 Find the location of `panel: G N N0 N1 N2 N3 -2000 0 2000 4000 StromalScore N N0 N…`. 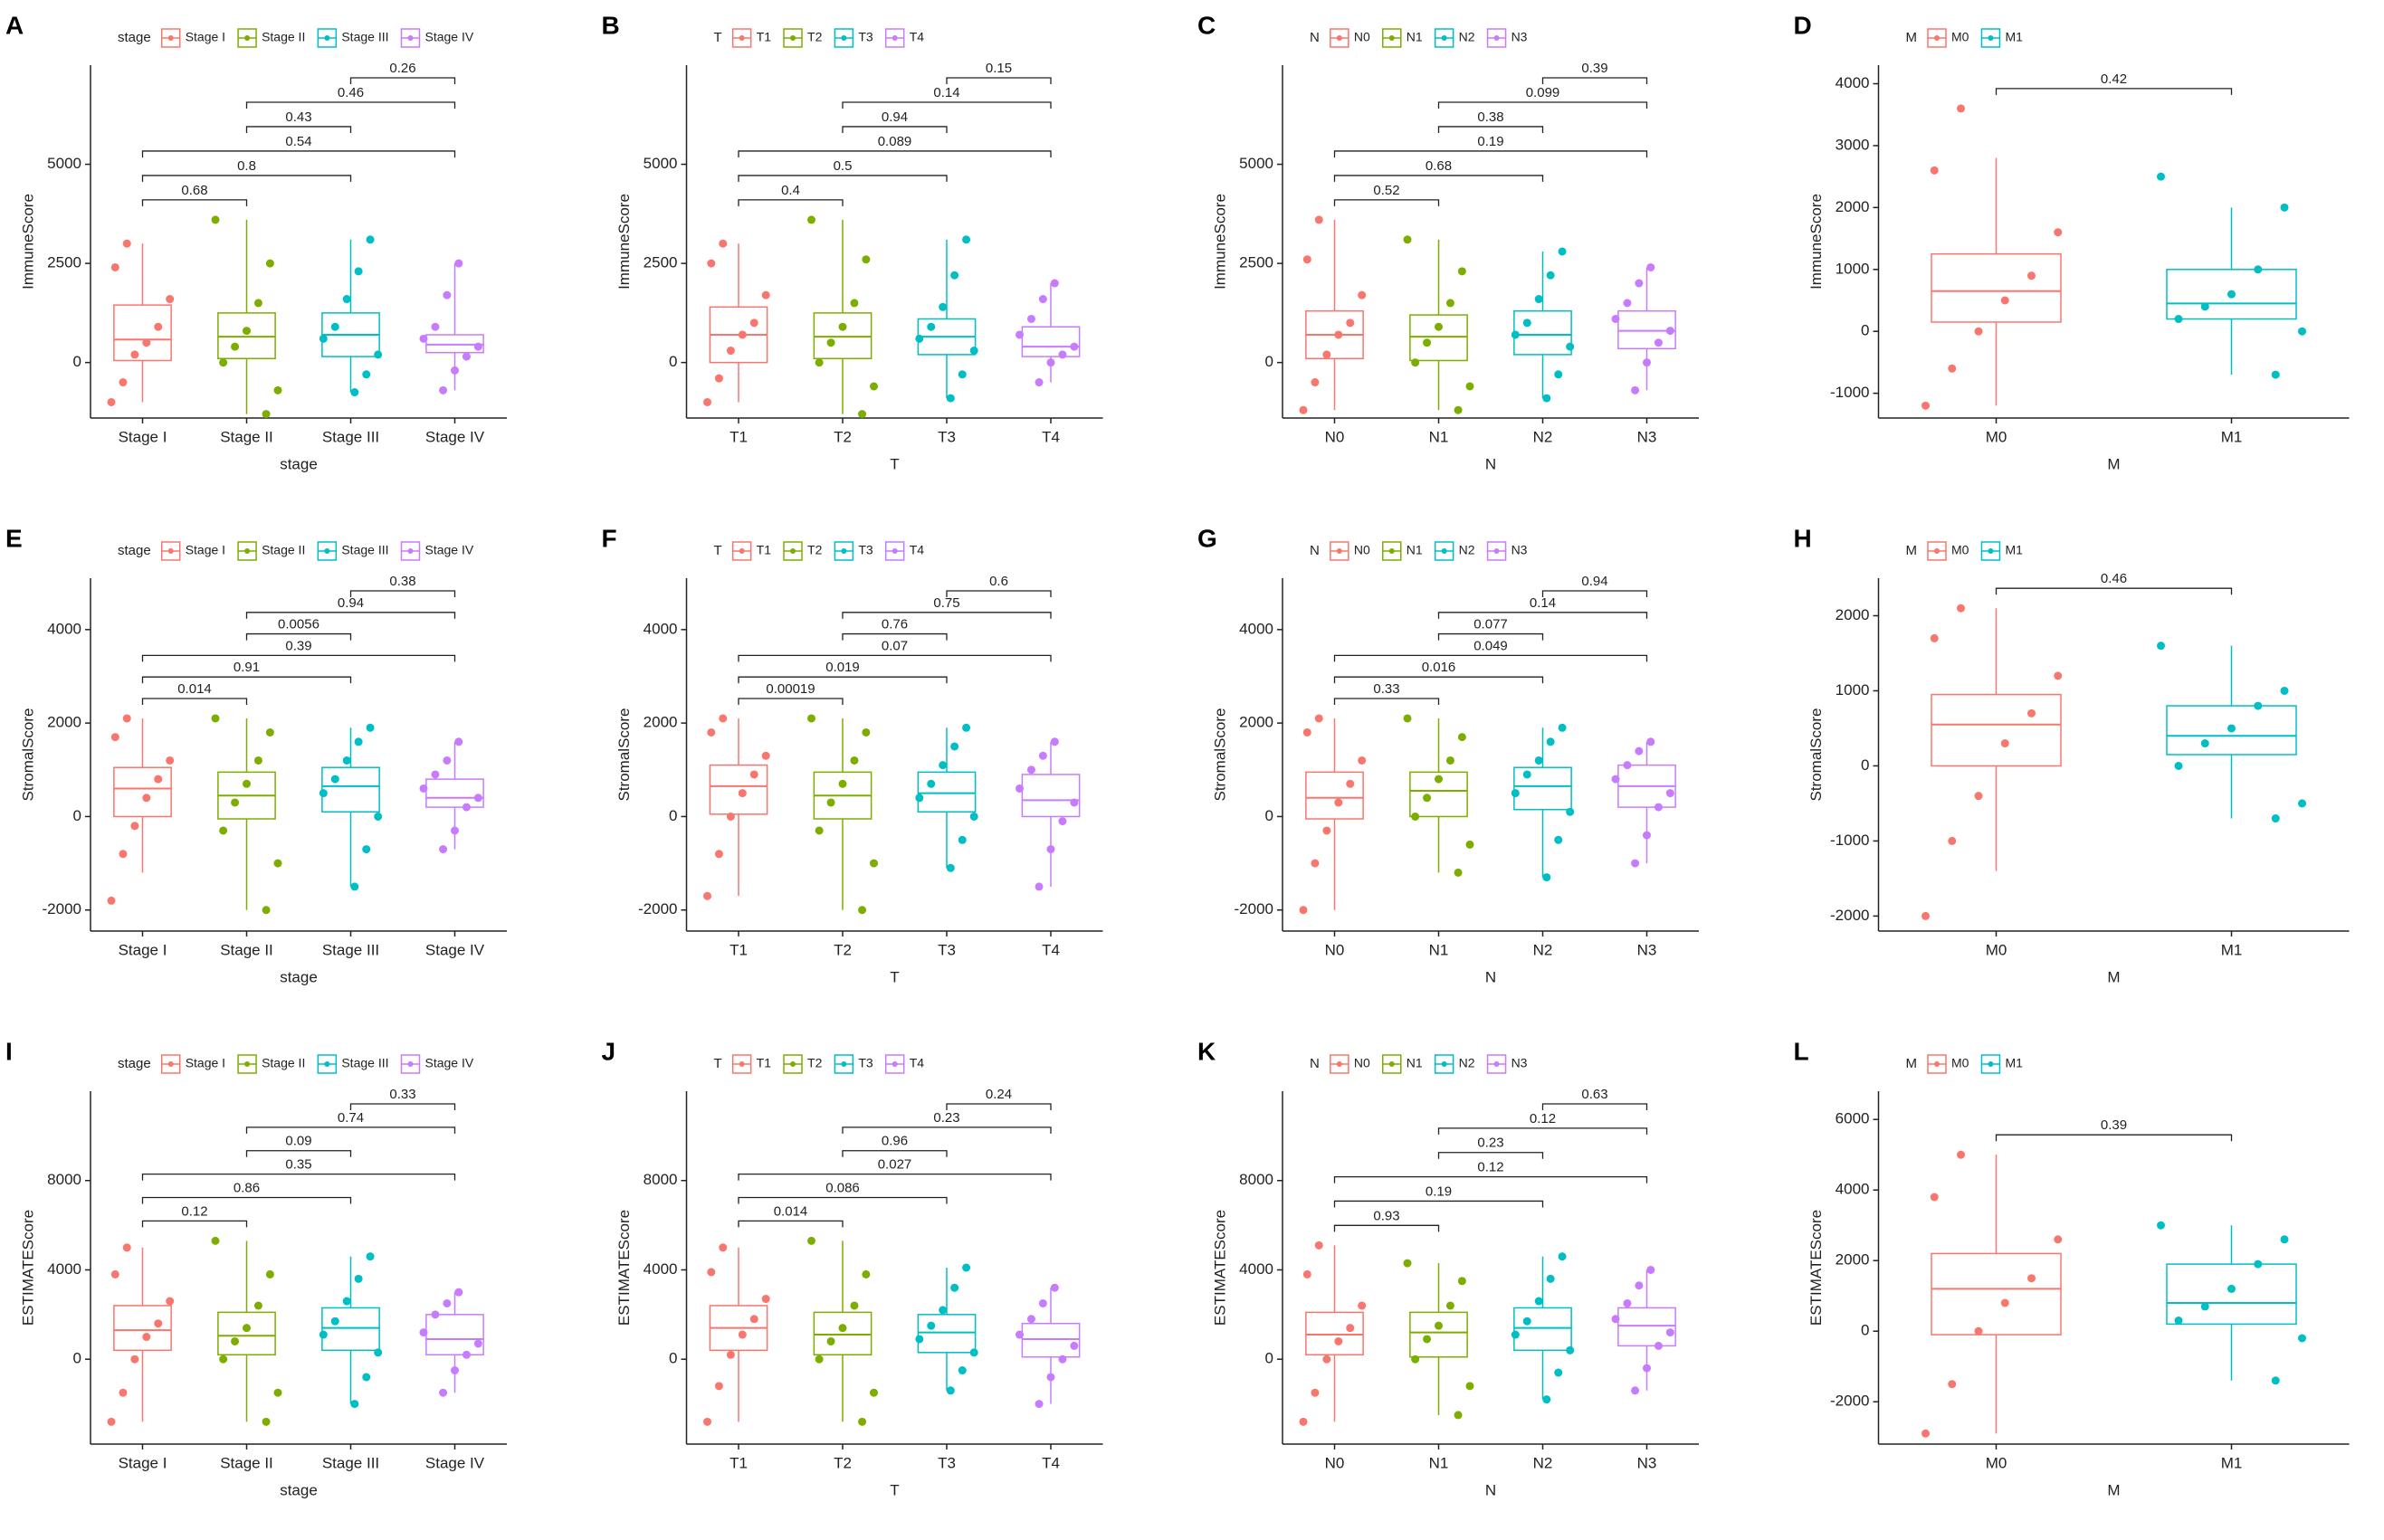

panel: G N N0 N1 N2 N3 -2000 0 2000 4000 StromalScore N N0 N… is located at coordinates (1448, 755).